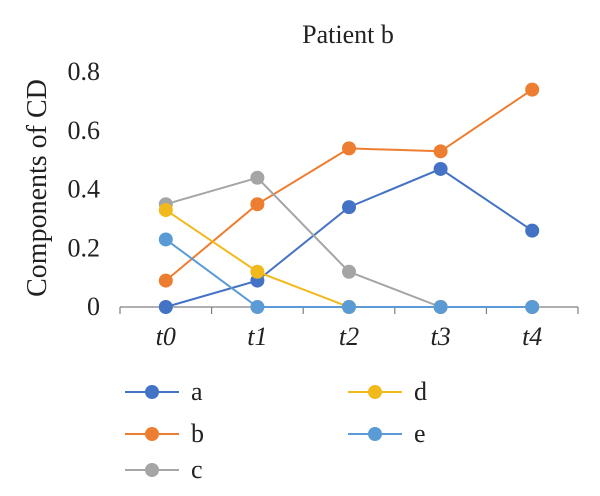  I want to click on series-line-d, so click(349, 258).